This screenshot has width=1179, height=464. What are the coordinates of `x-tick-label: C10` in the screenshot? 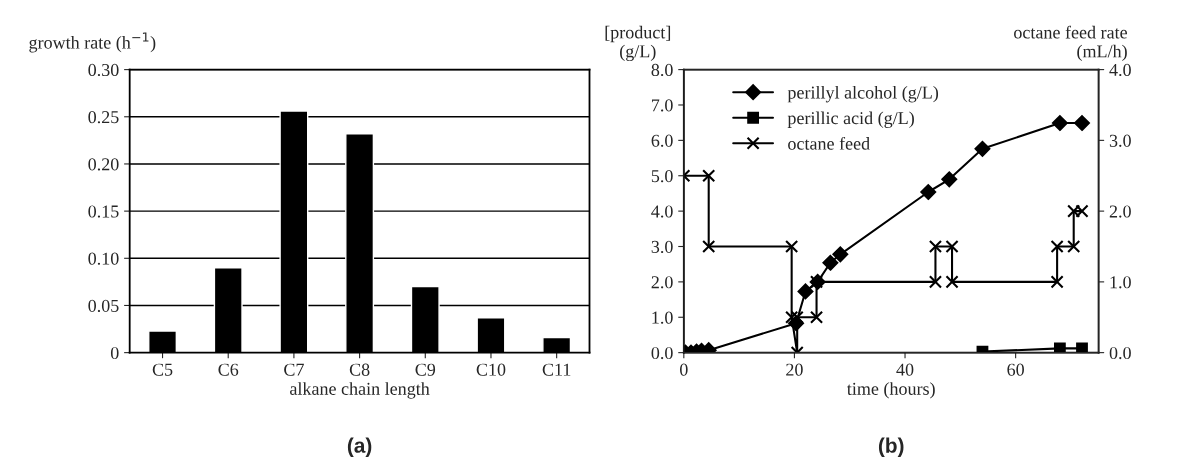 It's located at (491, 369).